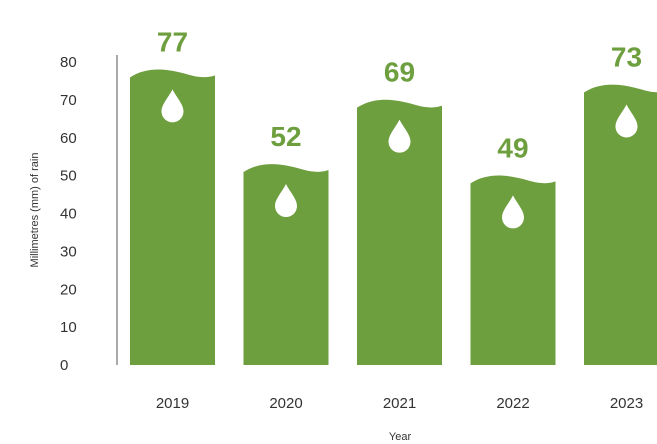 This screenshot has width=657, height=444. What do you see at coordinates (512, 403) in the screenshot?
I see `x-tick-label: 2022` at bounding box center [512, 403].